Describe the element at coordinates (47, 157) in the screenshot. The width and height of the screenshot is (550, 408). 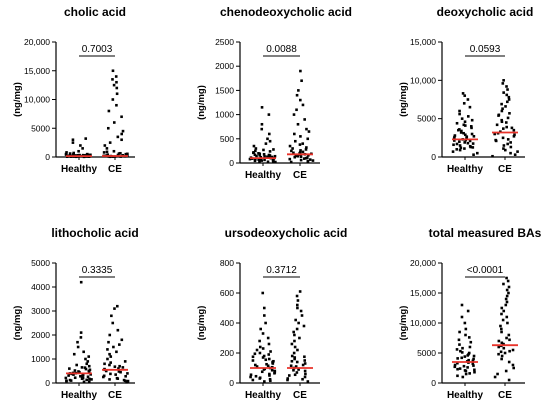
I see `y-tick-label: 0` at that location.